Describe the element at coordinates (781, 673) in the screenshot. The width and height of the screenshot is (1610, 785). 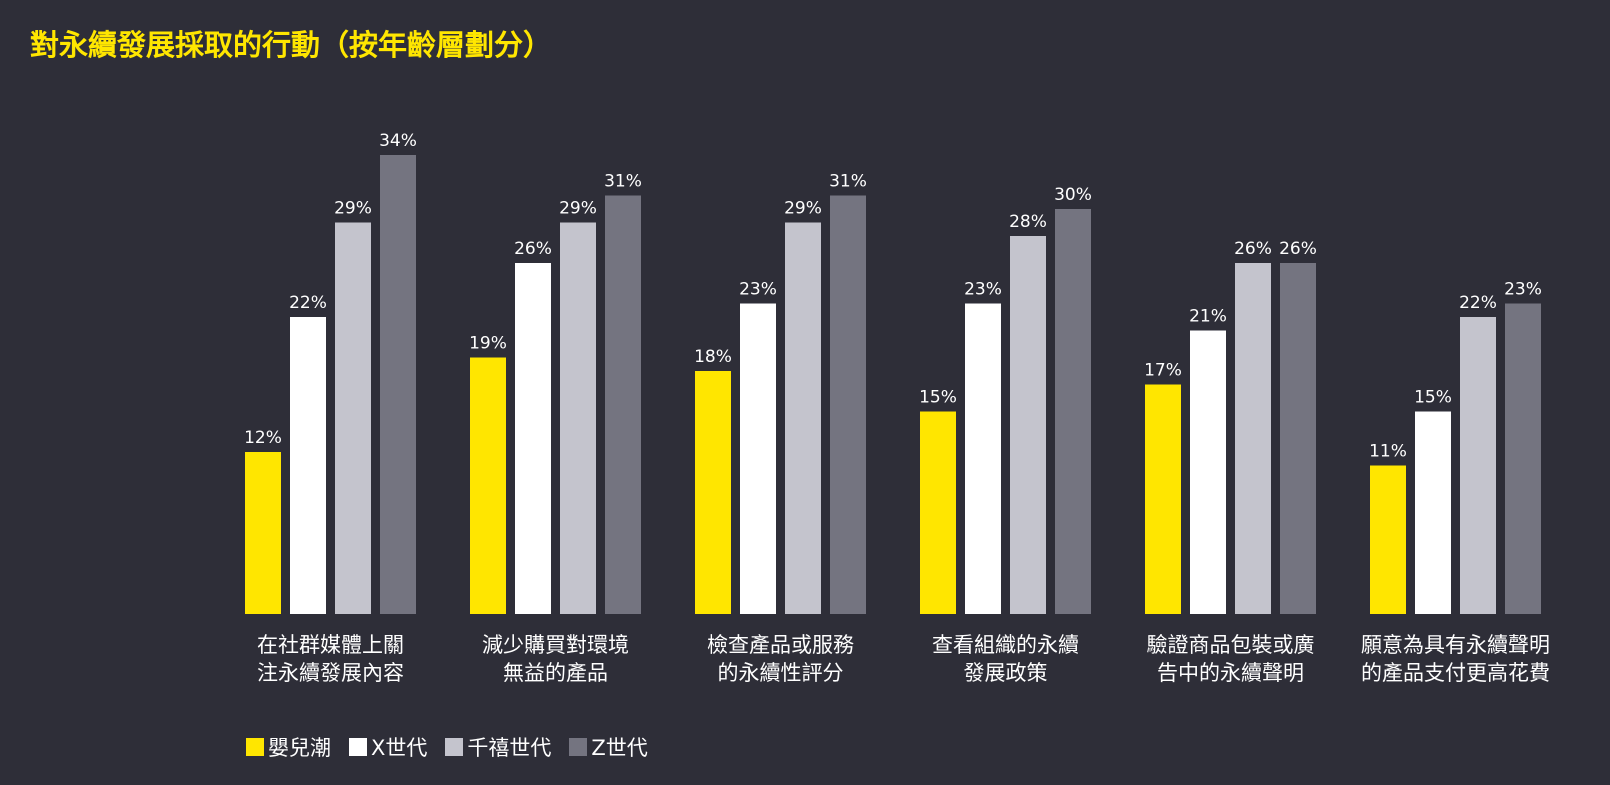
I see `category-label: 的永續性評分` at that location.